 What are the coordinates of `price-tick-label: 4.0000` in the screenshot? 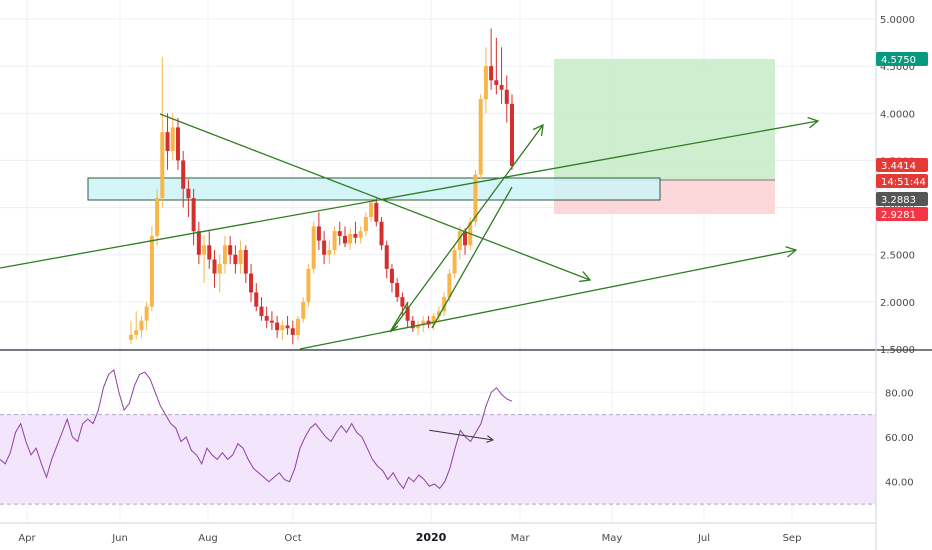 It's located at (897, 114).